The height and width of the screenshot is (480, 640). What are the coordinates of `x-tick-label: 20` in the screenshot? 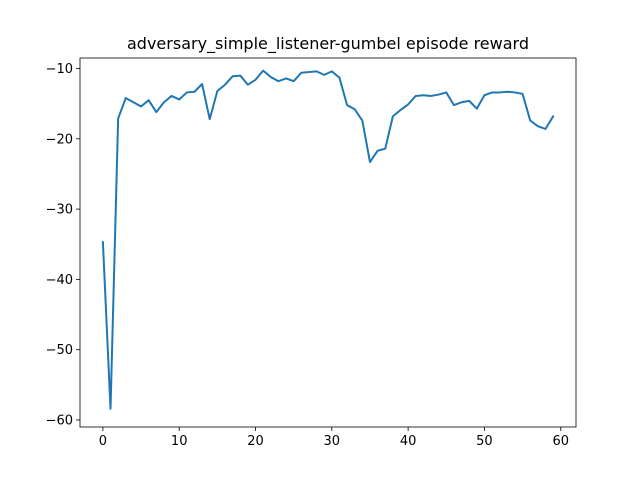 It's located at (255, 441).